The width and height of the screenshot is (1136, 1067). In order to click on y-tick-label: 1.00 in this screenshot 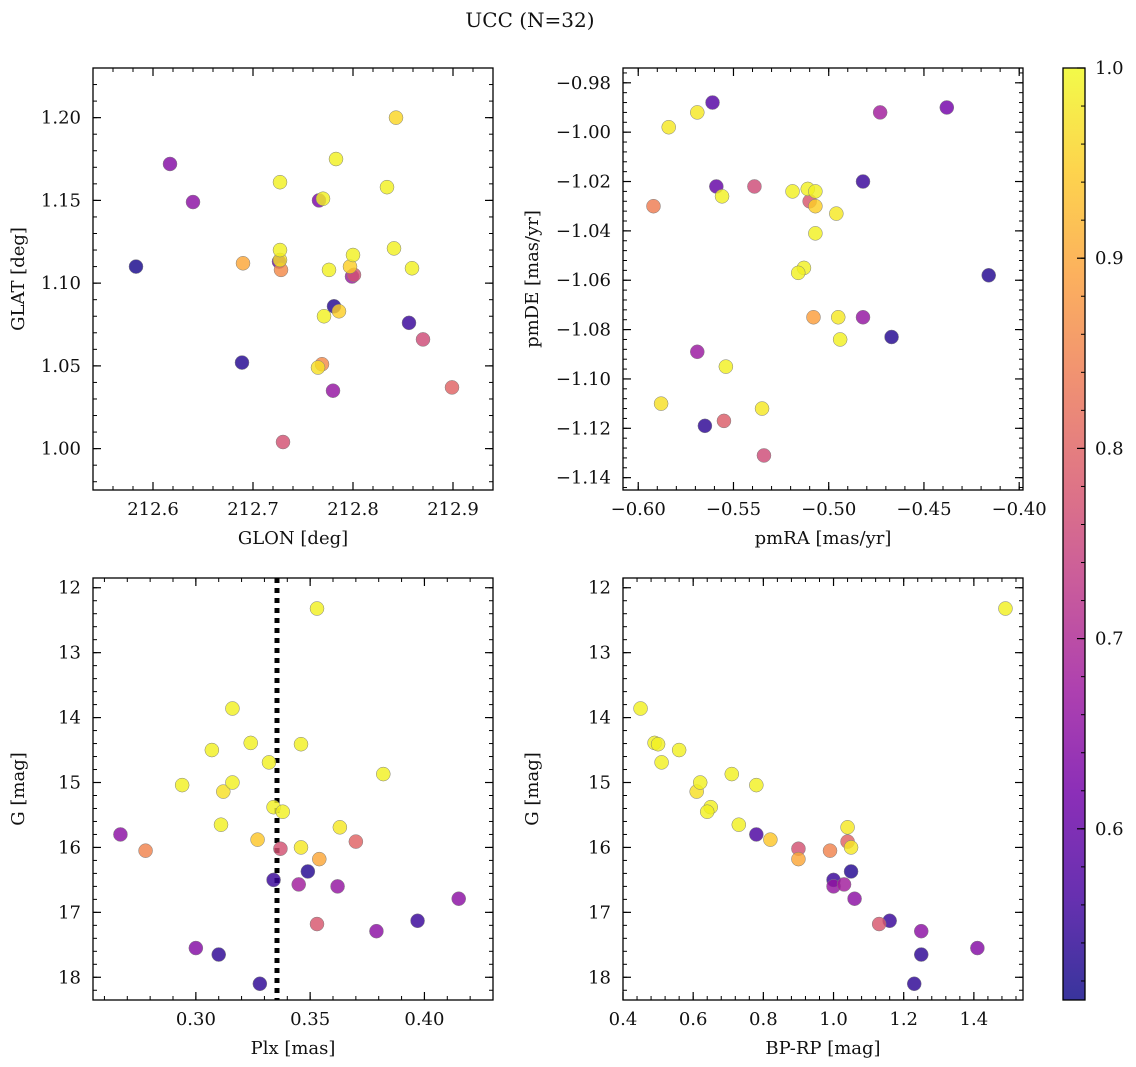, I will do `click(61, 449)`.